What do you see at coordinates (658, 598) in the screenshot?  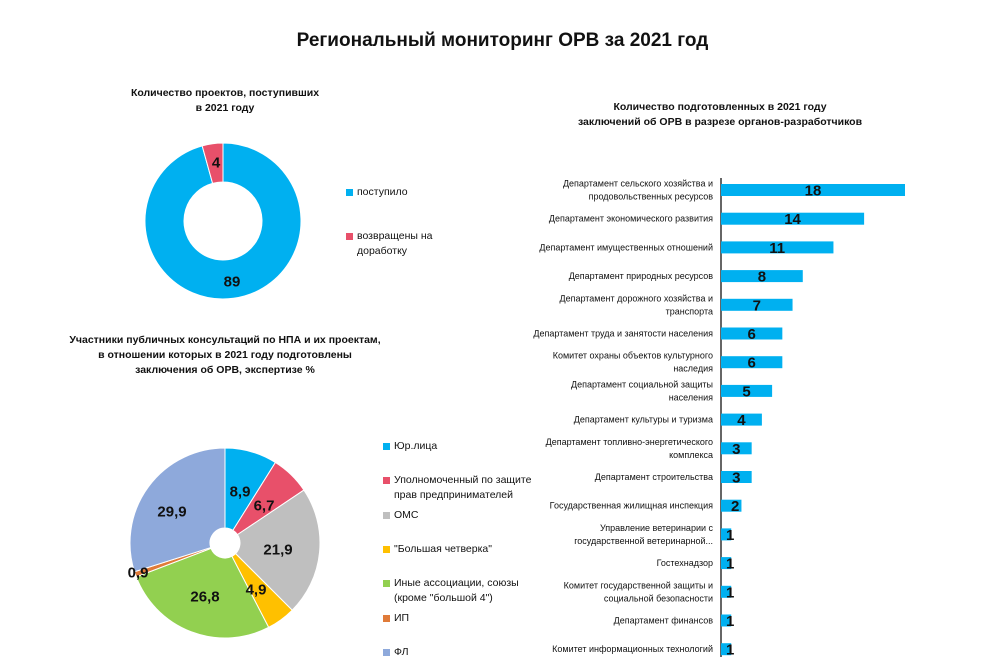 I see `category-label: социальной безопасности` at bounding box center [658, 598].